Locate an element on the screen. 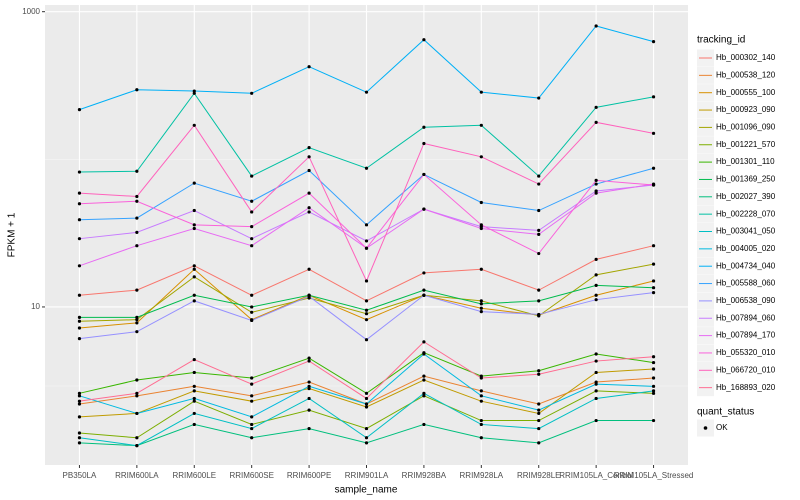  y-axis-title: FPKM + 1 is located at coordinates (12, 234).